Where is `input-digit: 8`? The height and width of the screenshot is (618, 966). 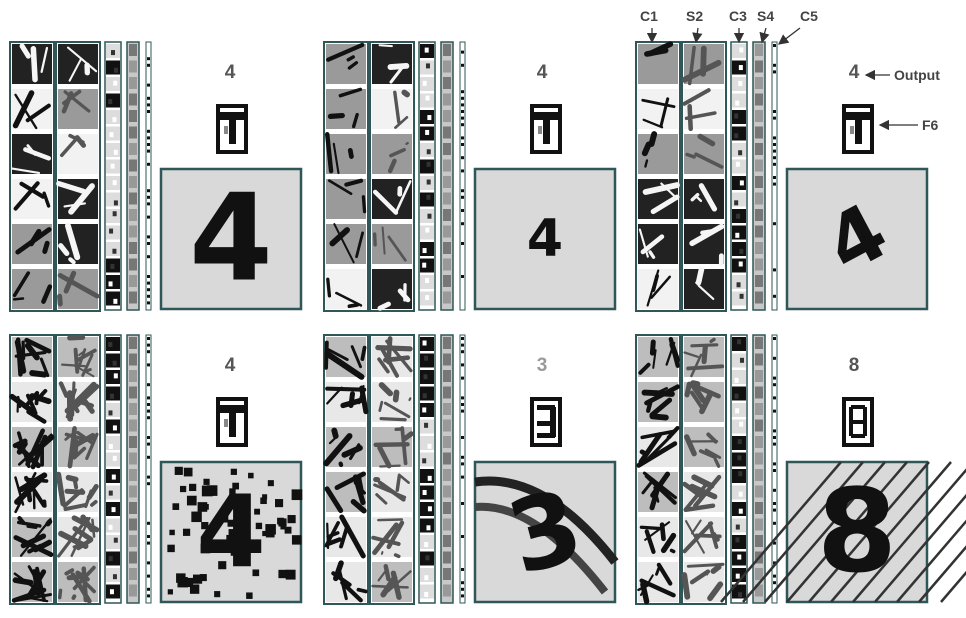 input-digit: 8 is located at coordinates (857, 532).